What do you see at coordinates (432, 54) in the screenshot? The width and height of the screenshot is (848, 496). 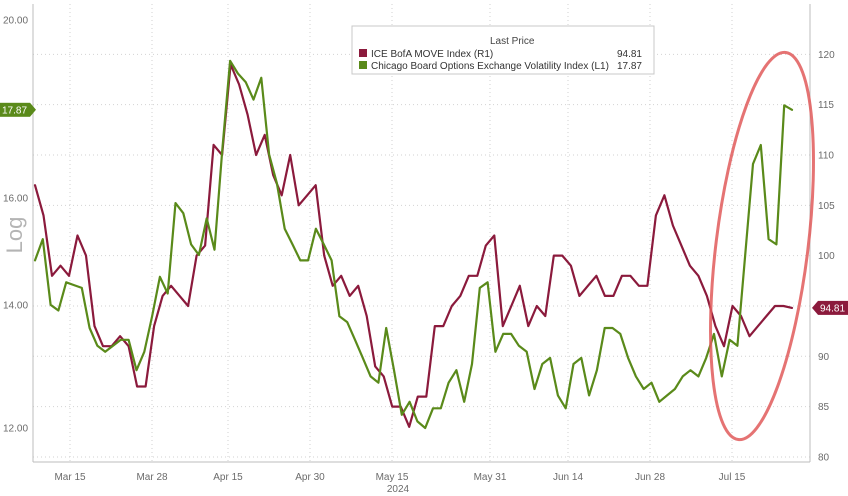 I see `legend-label-move: ICE BofA MOVE Index (R1)` at bounding box center [432, 54].